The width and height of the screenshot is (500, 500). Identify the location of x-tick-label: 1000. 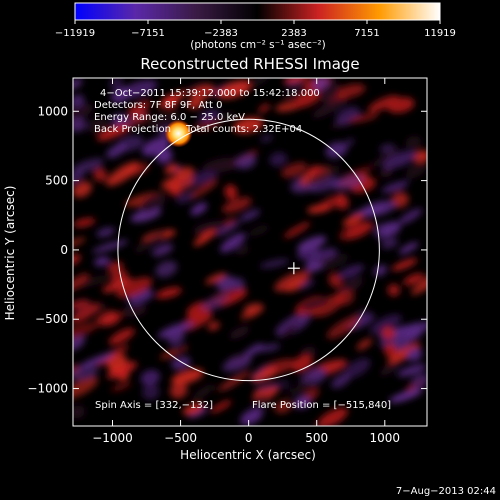
(385, 438).